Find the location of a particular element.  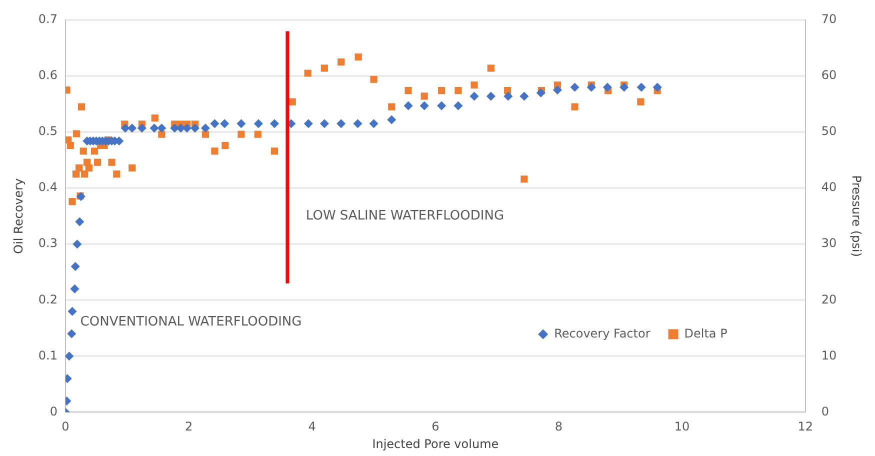

y-tick-label: 0.5 is located at coordinates (48, 131).